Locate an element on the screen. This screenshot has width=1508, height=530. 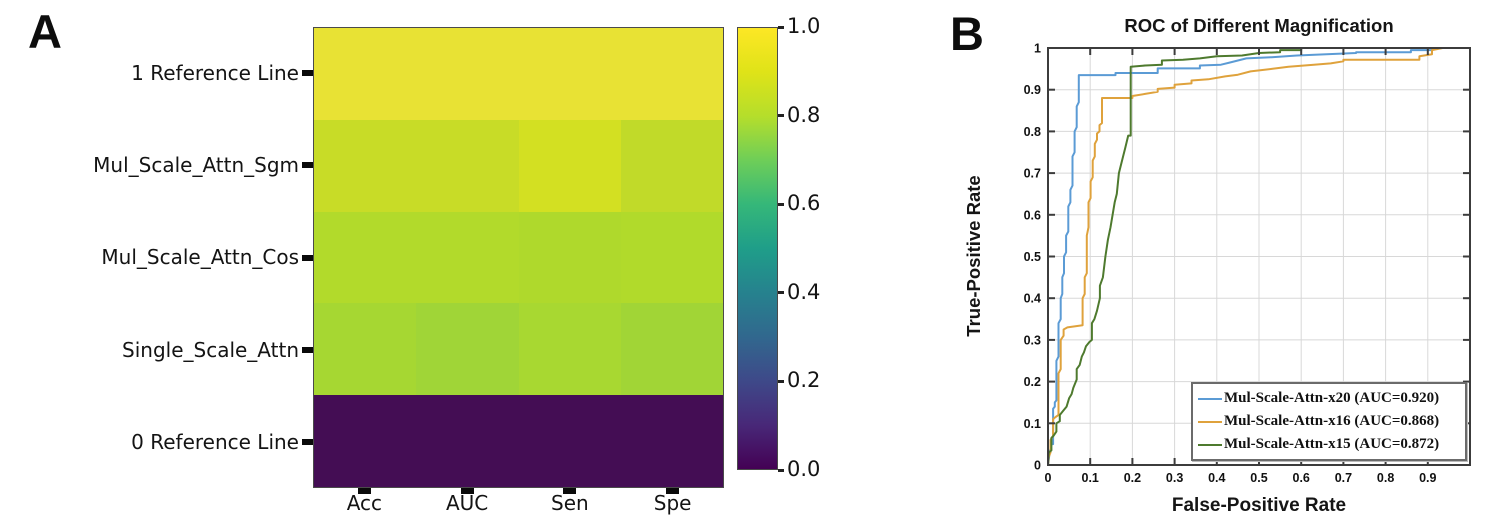
legend-label: Mul-Scale-Attn-x15 (AUC=0.872) is located at coordinates (1332, 444).